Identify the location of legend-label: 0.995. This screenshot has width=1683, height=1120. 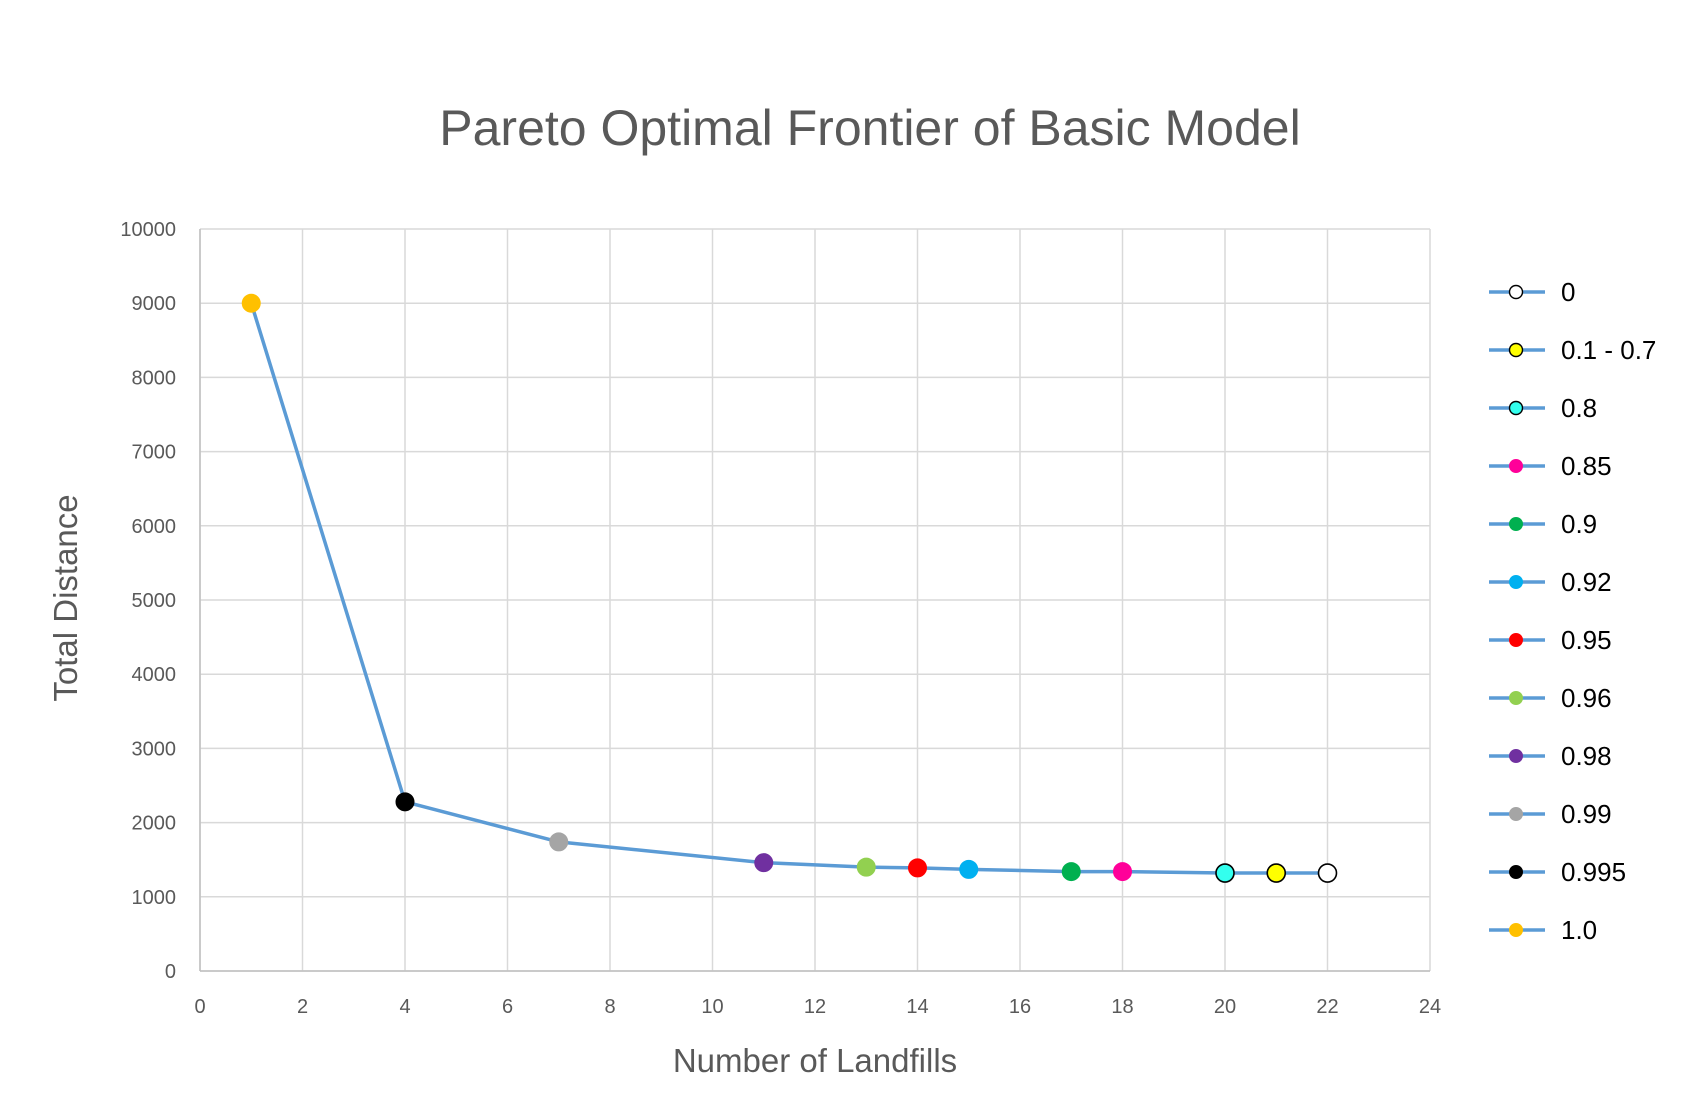
(1593, 872).